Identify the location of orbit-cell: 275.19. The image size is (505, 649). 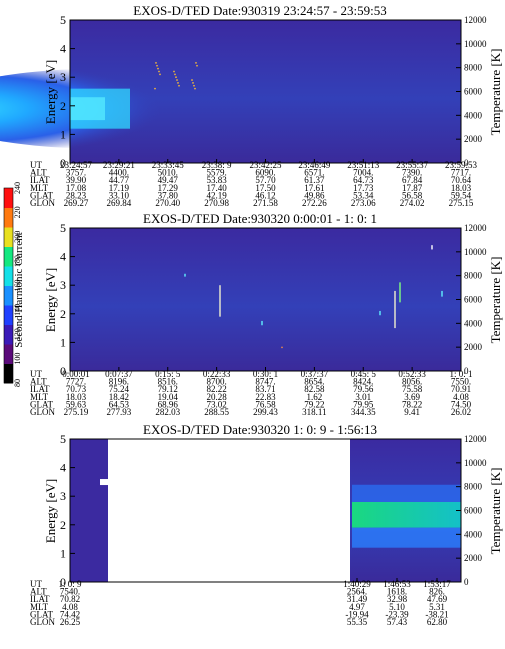
(76, 412).